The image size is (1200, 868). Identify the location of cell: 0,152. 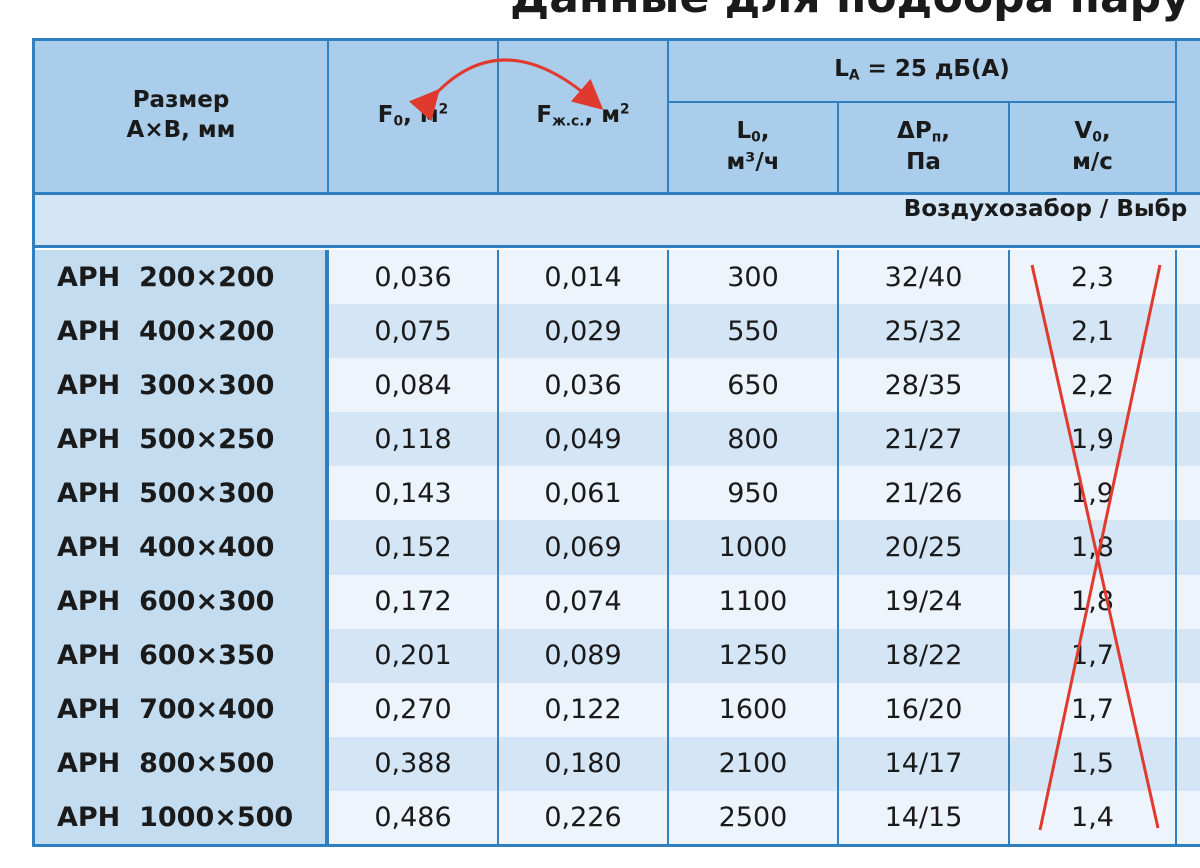
(414, 547).